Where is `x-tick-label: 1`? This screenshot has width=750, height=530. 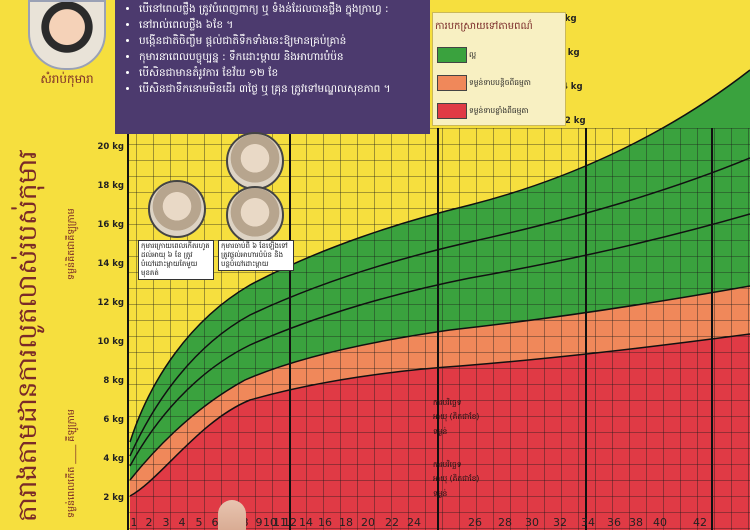
x-tick-label: 1 is located at coordinates (134, 522).